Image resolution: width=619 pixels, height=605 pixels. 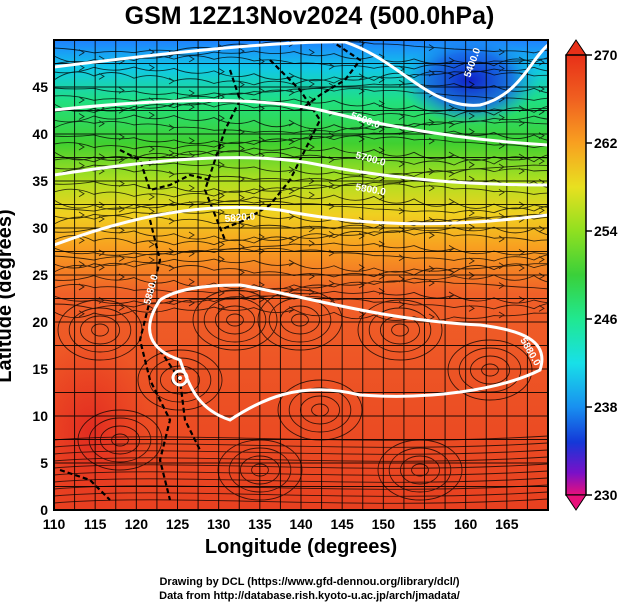 I want to click on x-tick-label: 110, so click(x=54, y=524).